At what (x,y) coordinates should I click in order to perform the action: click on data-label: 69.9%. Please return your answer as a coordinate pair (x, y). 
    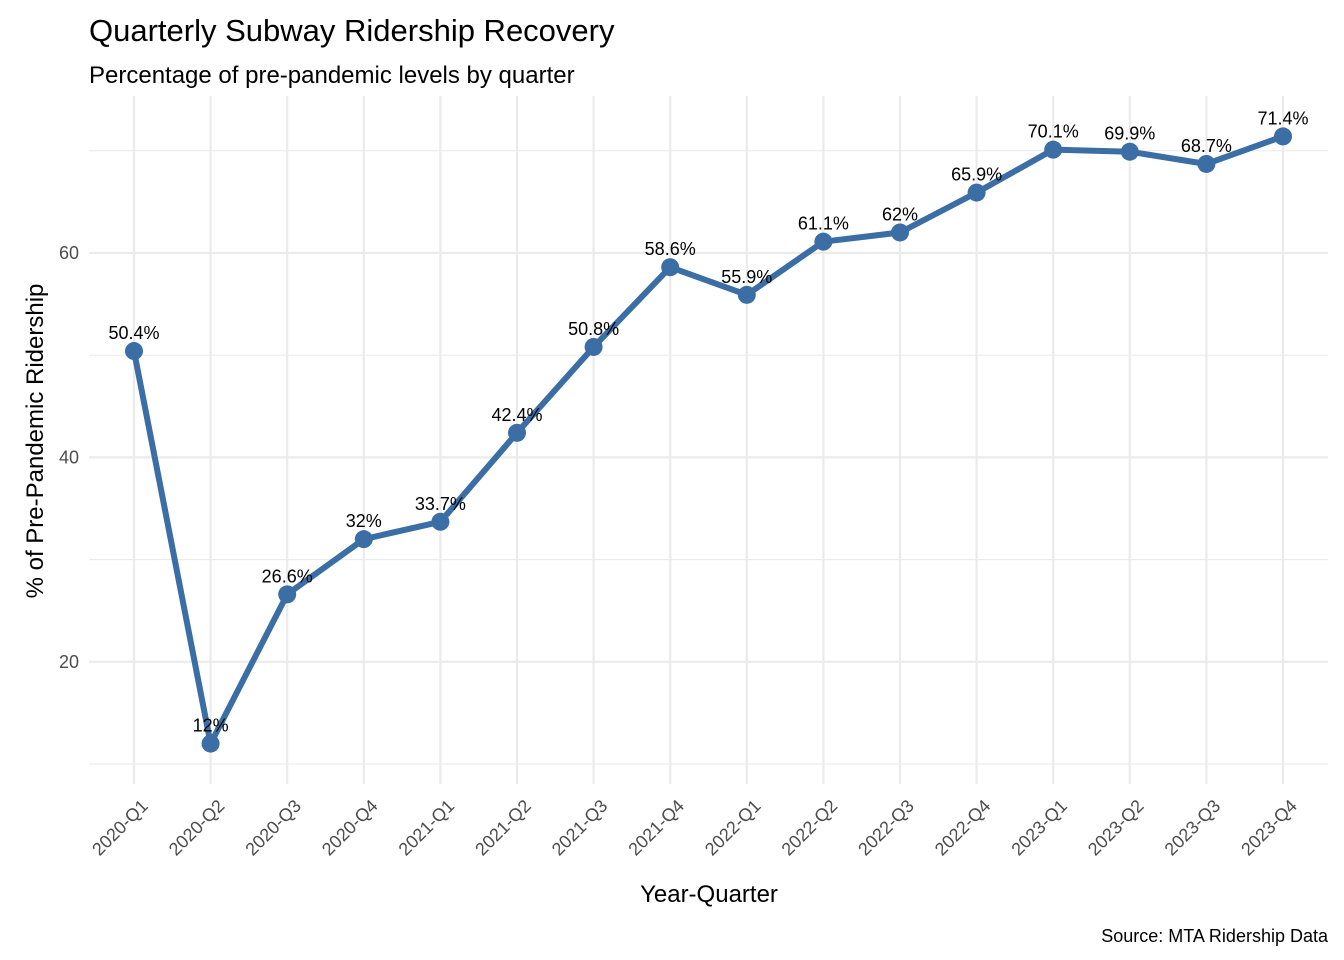
    Looking at the image, I should click on (1129, 134).